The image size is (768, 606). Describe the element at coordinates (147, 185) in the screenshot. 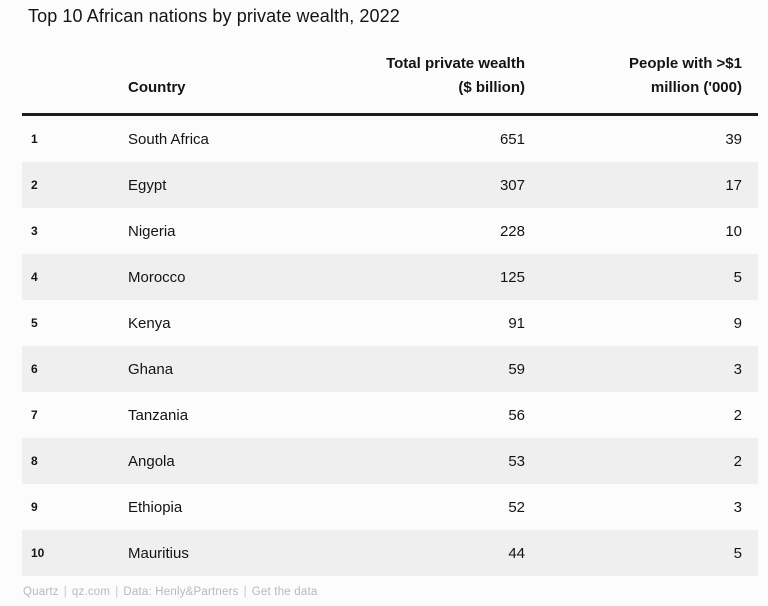

I see `country-cell: Egypt` at that location.